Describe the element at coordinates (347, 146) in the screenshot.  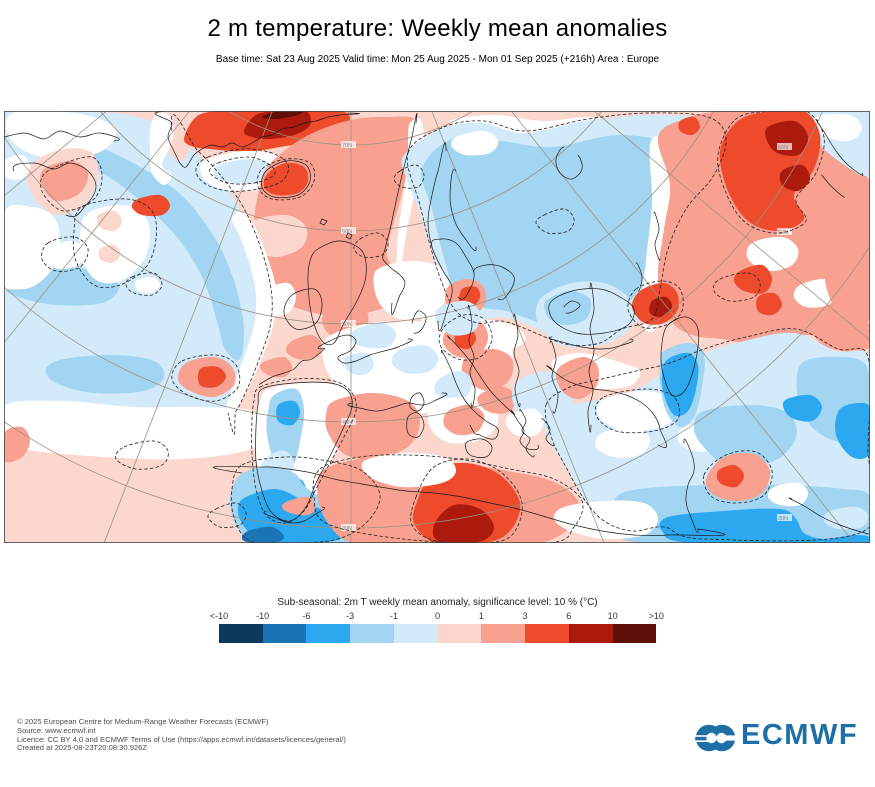
I see `svg-text: 70N` at that location.